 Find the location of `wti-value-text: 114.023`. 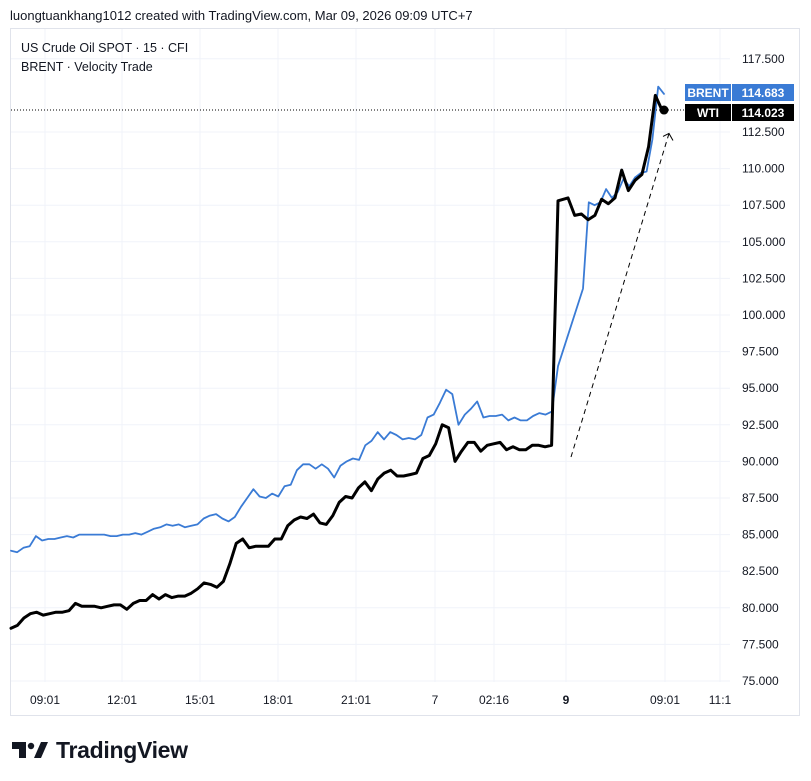

wti-value-text: 114.023 is located at coordinates (763, 113).